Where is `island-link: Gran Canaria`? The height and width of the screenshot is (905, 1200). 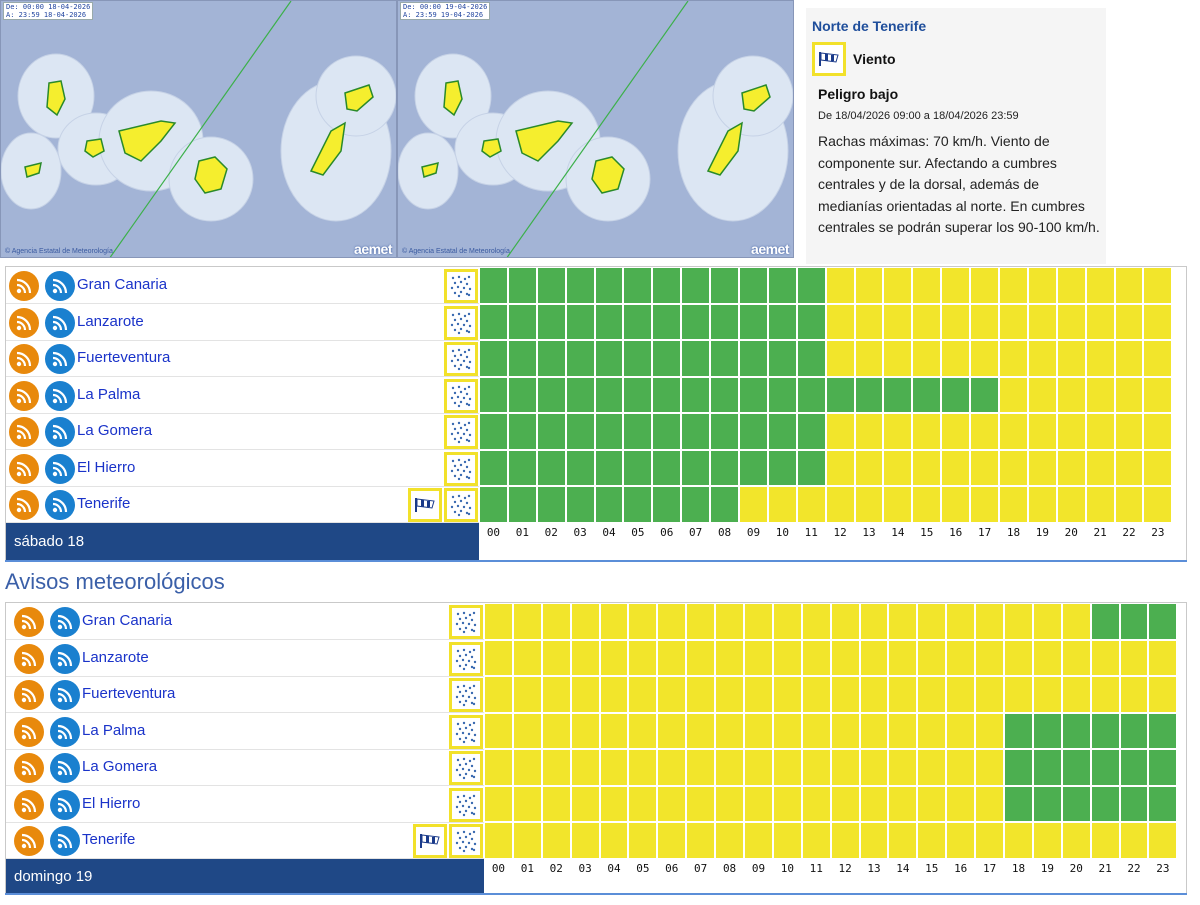
island-link: Gran Canaria is located at coordinates (122, 284).